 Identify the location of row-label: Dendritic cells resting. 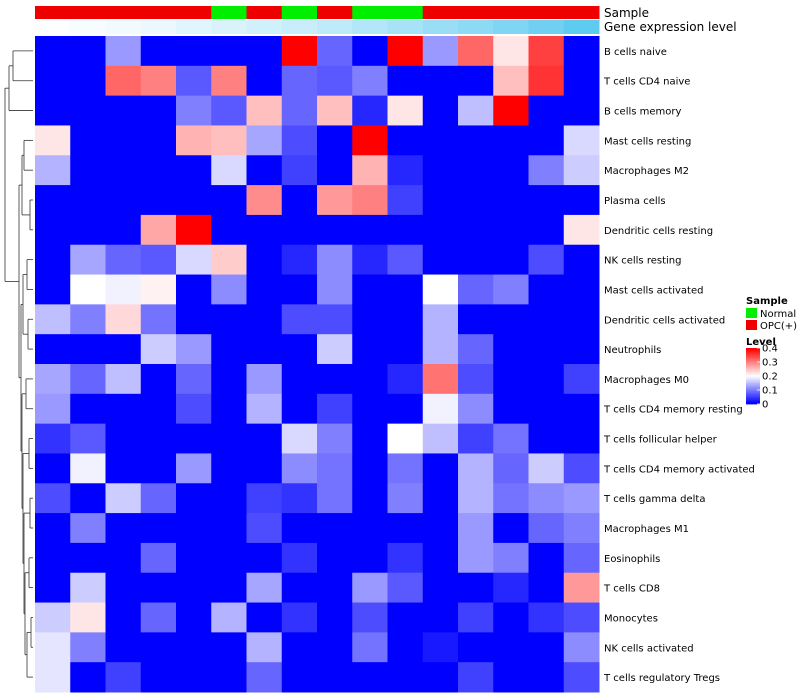
(658, 231).